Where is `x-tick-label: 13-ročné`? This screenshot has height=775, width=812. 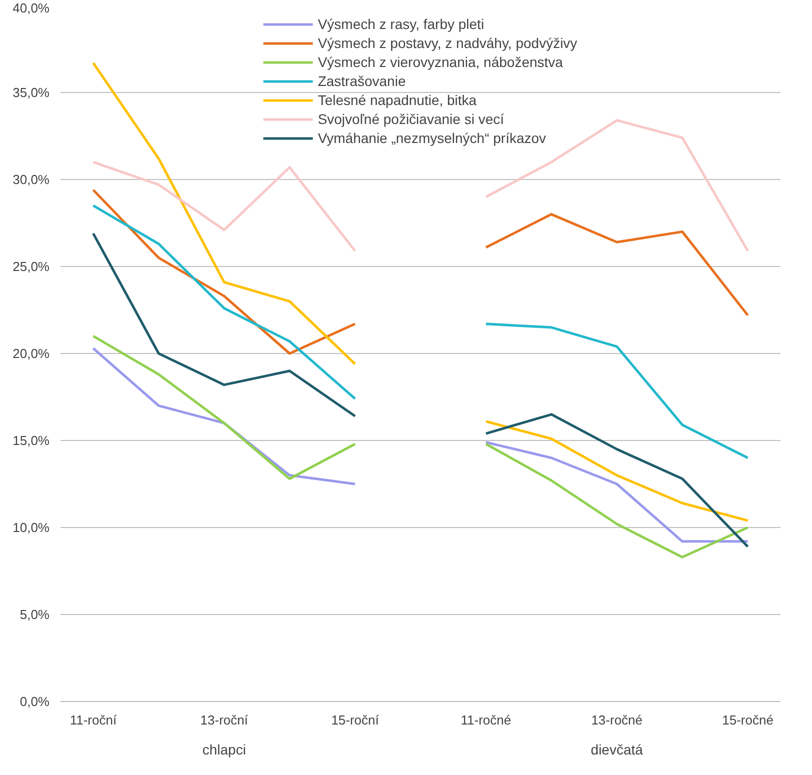 x-tick-label: 13-ročné is located at coordinates (617, 720).